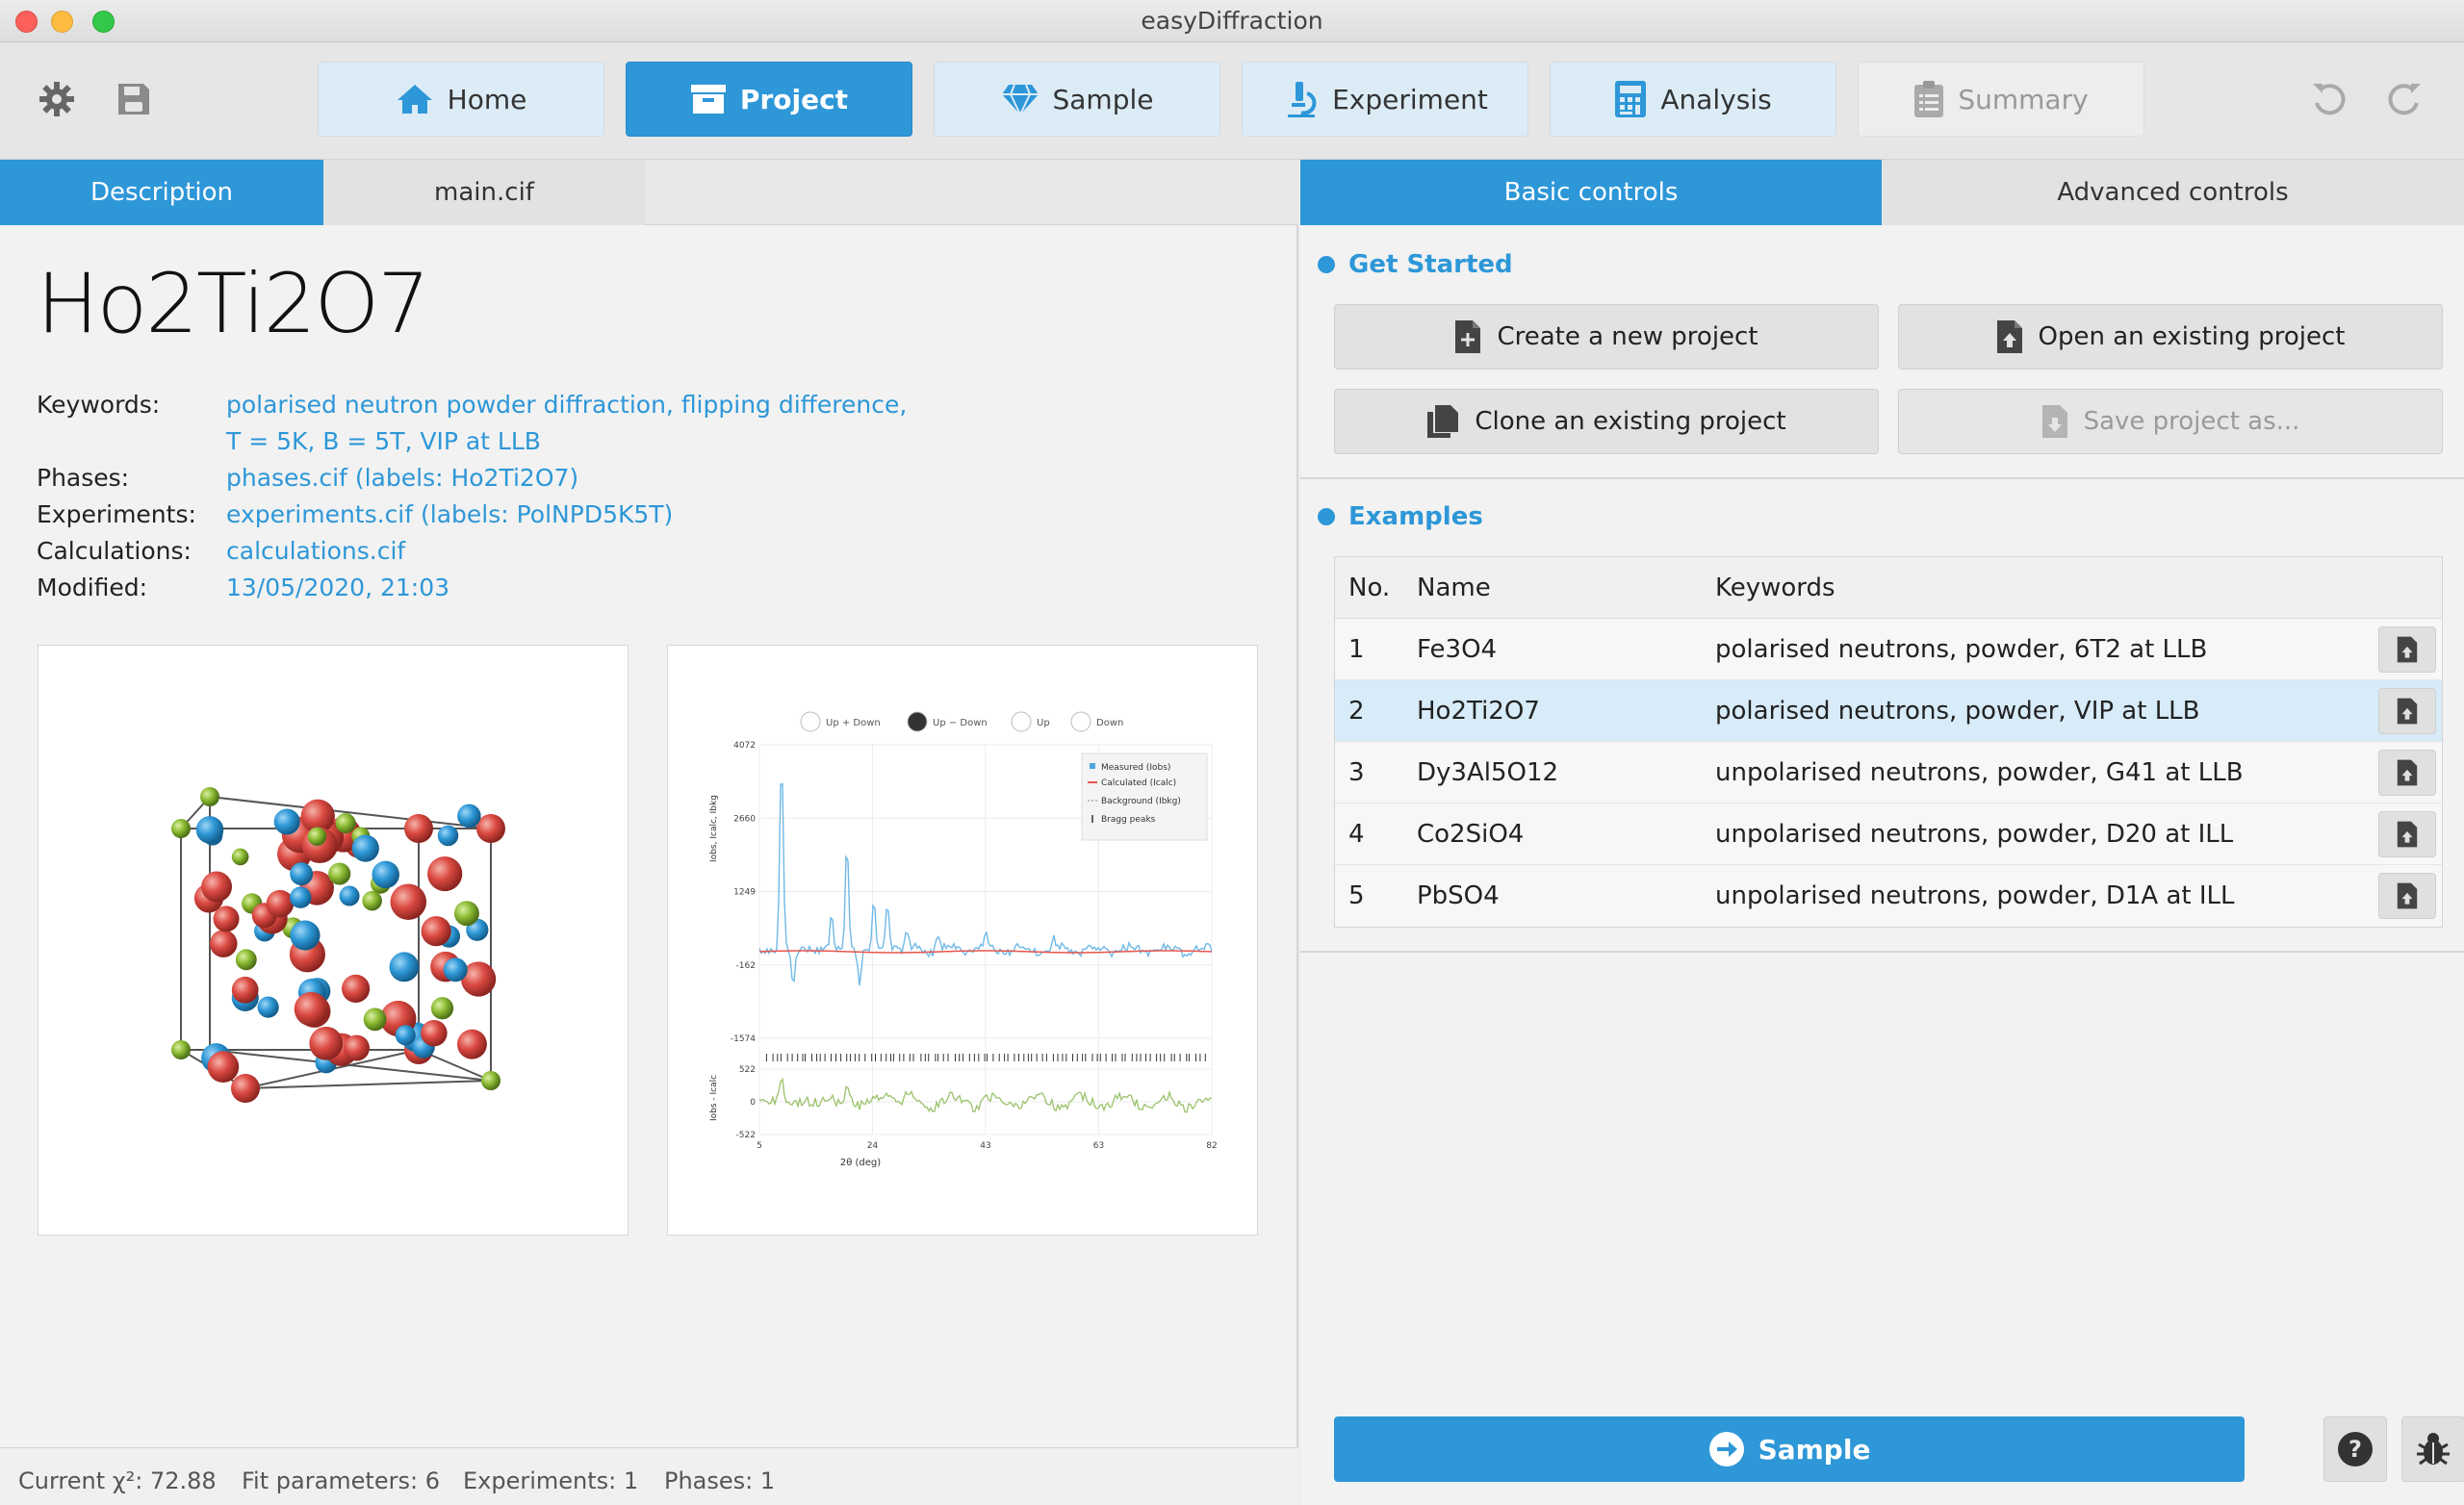 The image size is (2464, 1505). Describe the element at coordinates (316, 551) in the screenshot. I see `meta-calculations-value: calculations.cif` at that location.